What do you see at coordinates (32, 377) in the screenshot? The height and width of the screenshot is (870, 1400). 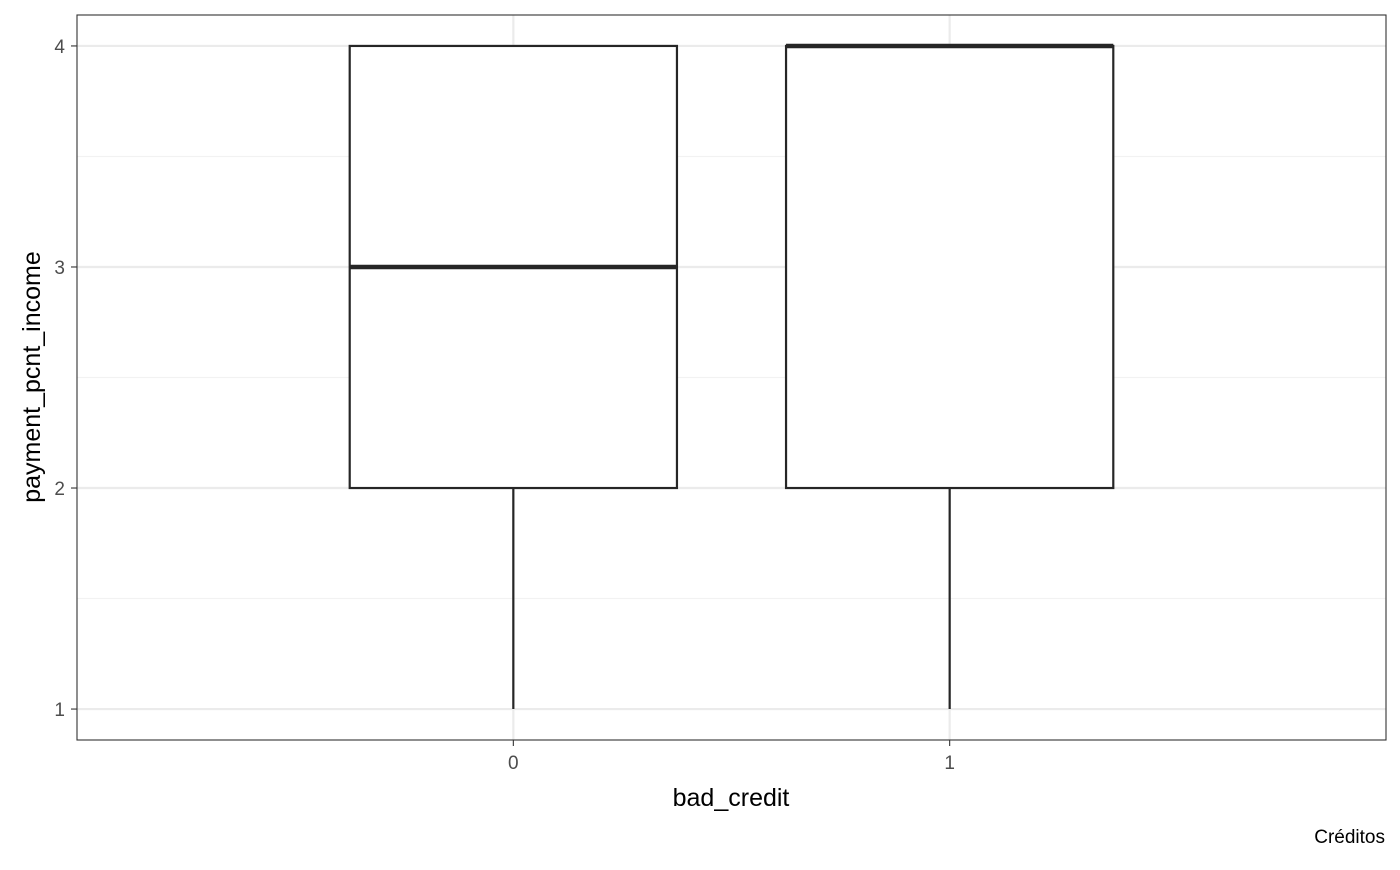 I see `y-axis-title: payment_pcnt_income` at bounding box center [32, 377].